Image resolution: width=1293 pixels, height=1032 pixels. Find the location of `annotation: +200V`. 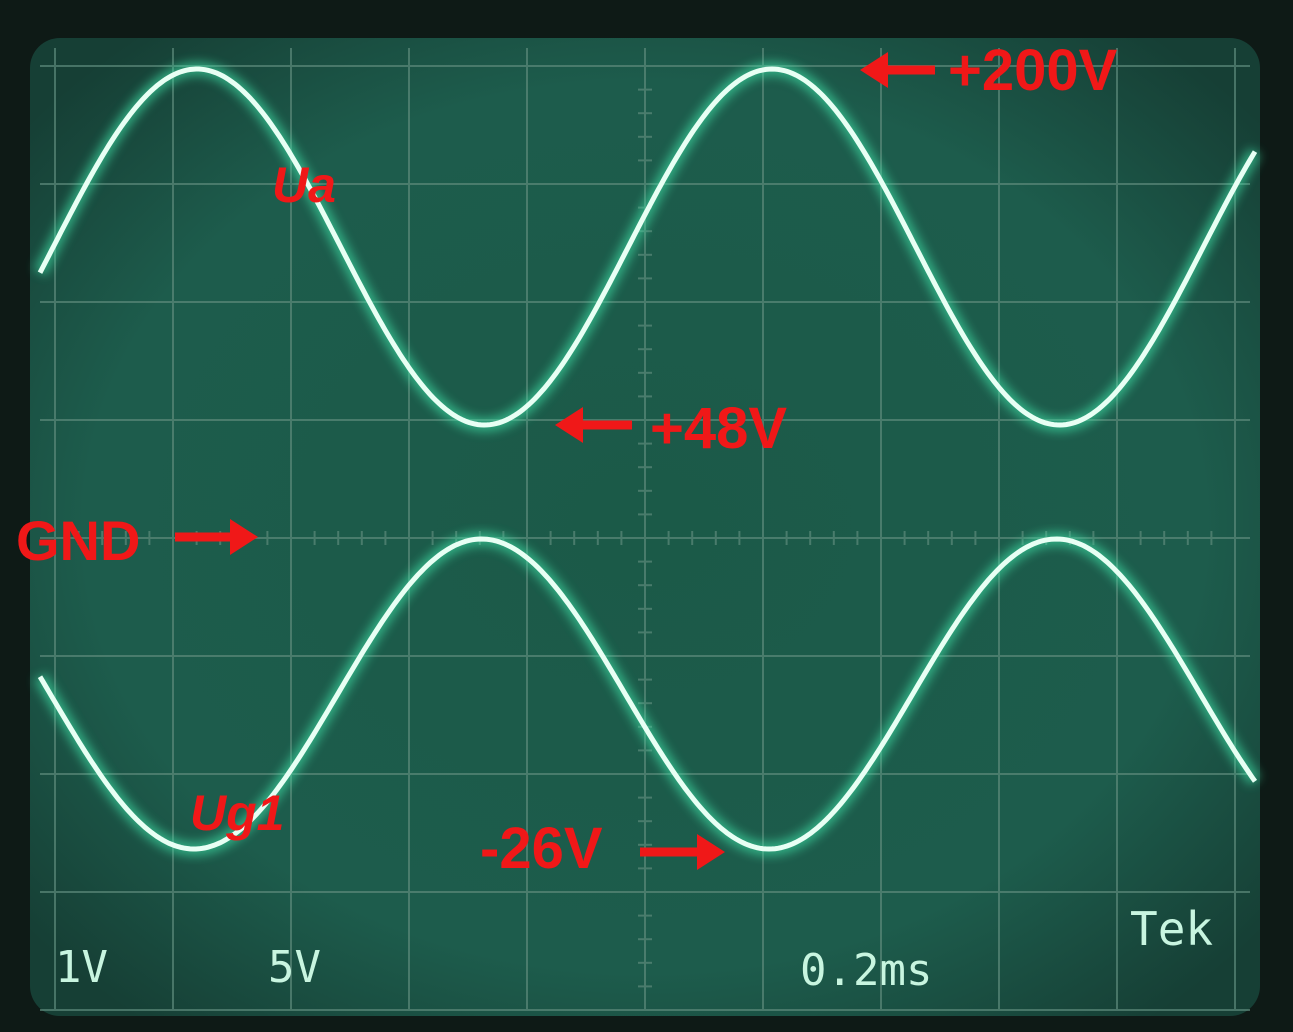

annotation: +200V is located at coordinates (1033, 70).